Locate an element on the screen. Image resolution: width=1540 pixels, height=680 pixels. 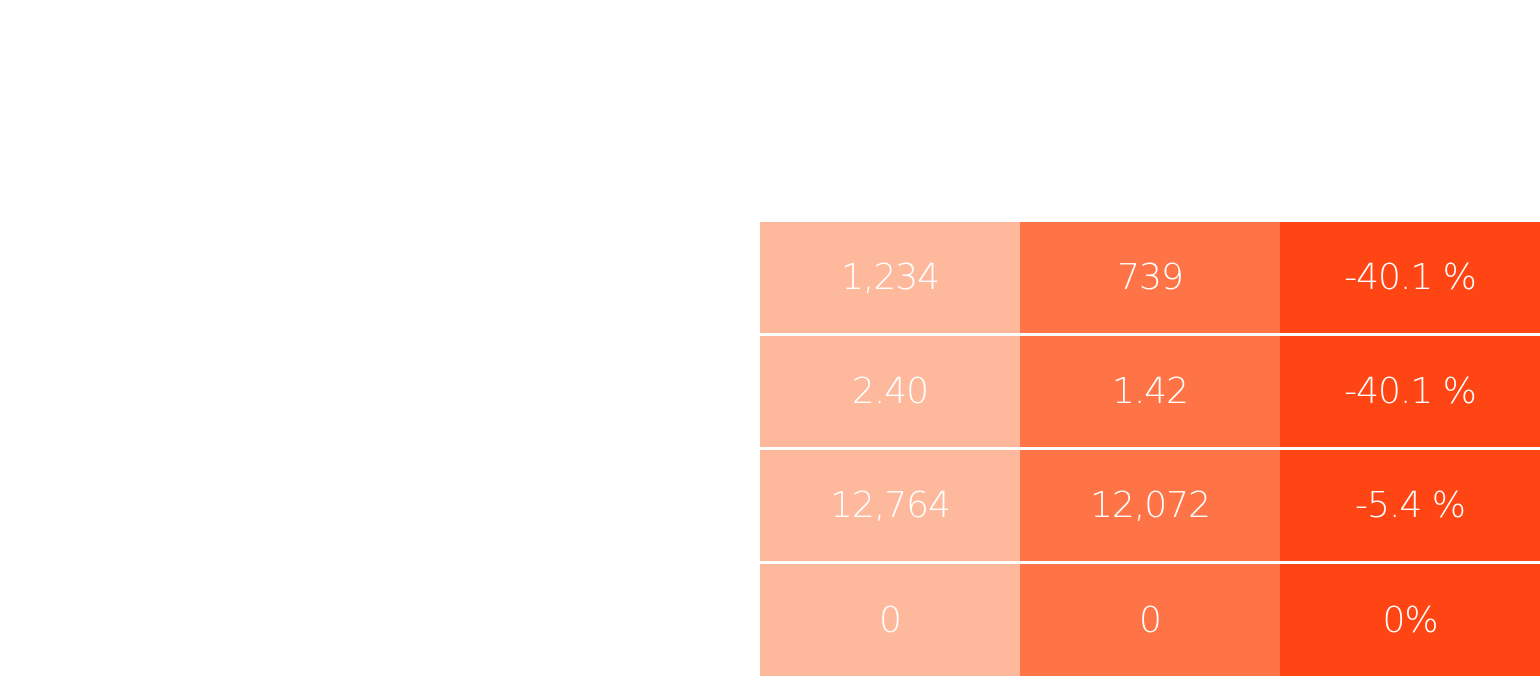
table-cell: -5.4 % is located at coordinates (1410, 505).